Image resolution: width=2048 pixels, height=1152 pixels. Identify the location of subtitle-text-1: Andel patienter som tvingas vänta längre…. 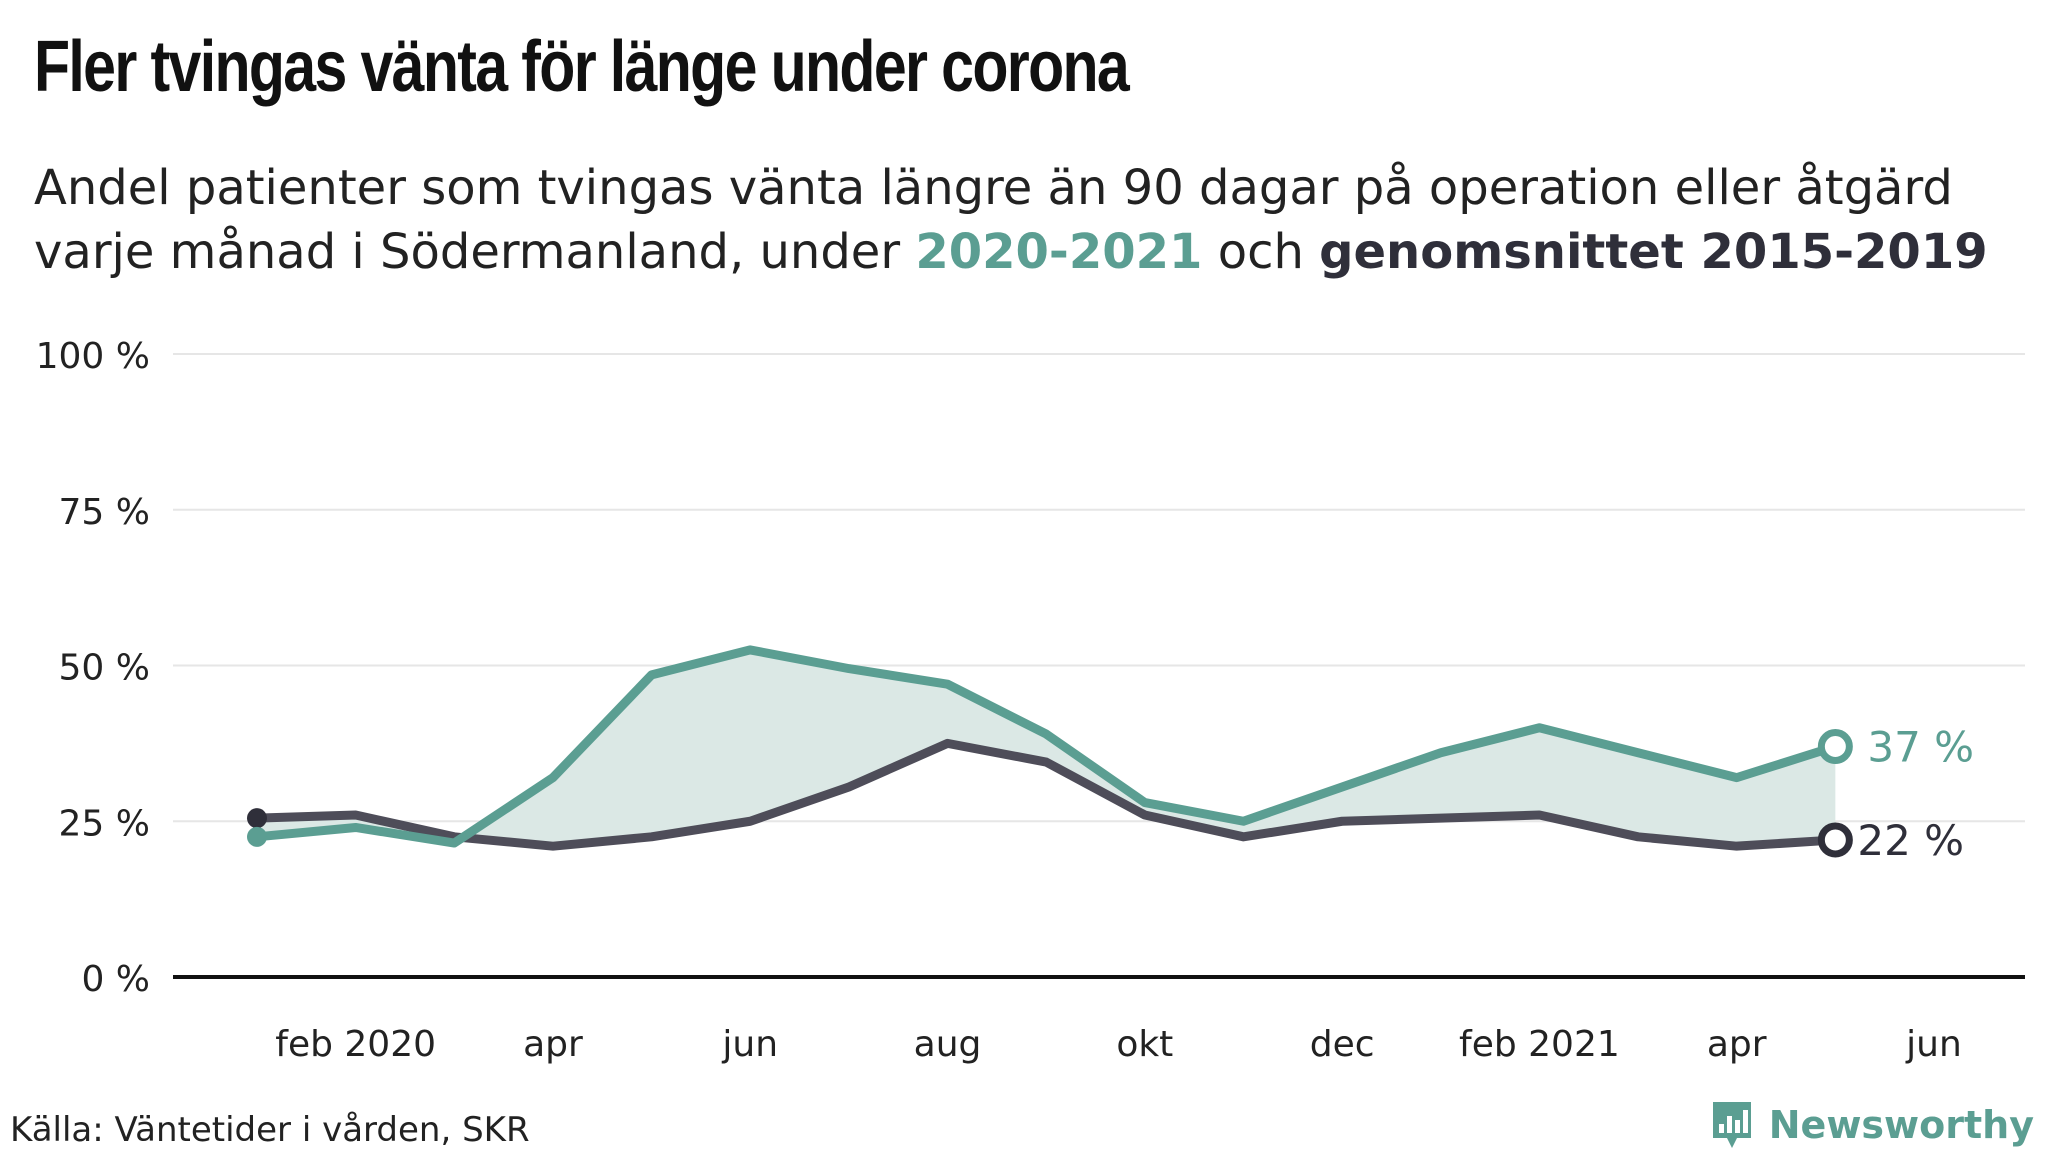
(993, 220).